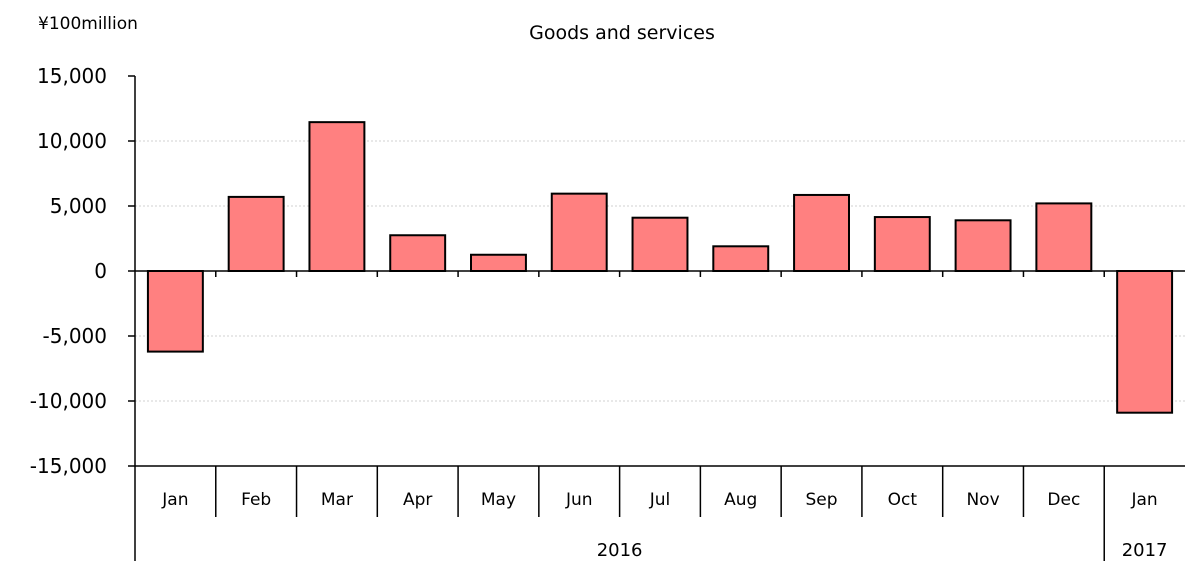  I want to click on y-tick-labels: 15,000 10,000 5,000 0 -5,000 -10,000 -15,000, so click(68, 271).